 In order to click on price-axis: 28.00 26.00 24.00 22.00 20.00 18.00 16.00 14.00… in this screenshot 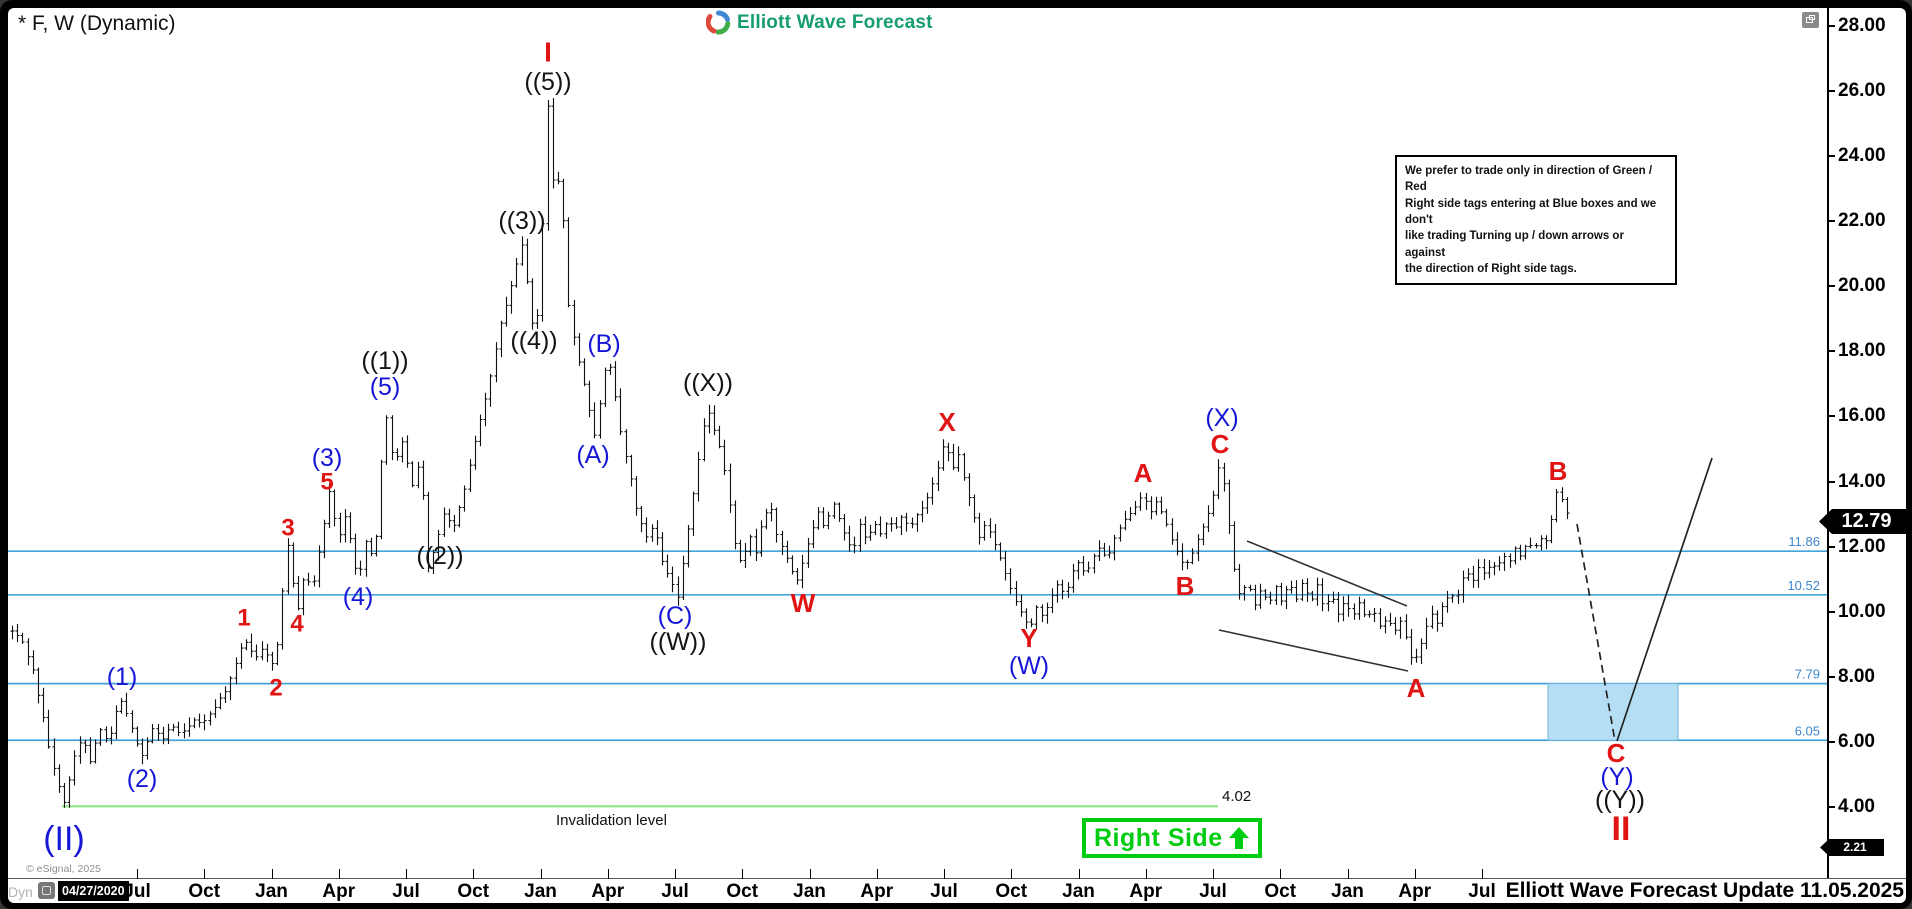, I will do `click(1866, 439)`.